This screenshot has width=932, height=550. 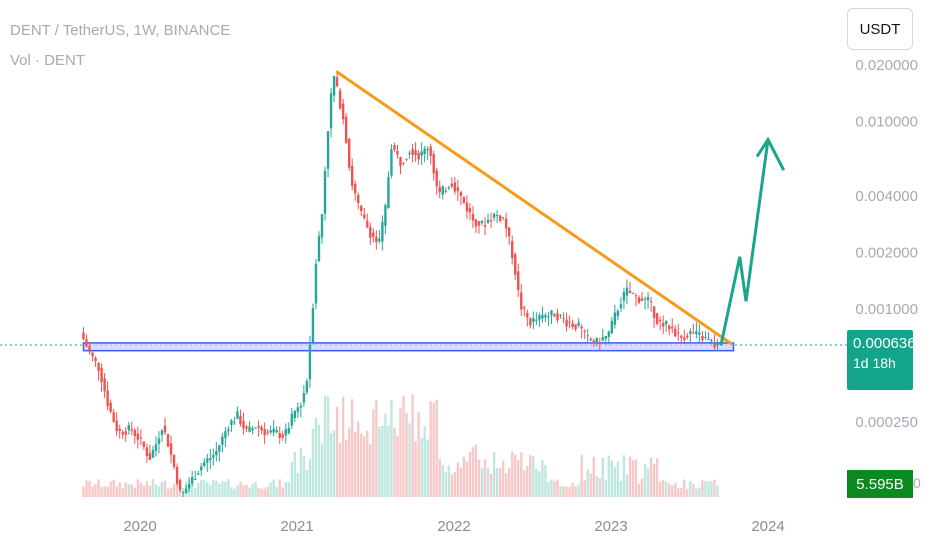 I want to click on support-zone, so click(x=408, y=347).